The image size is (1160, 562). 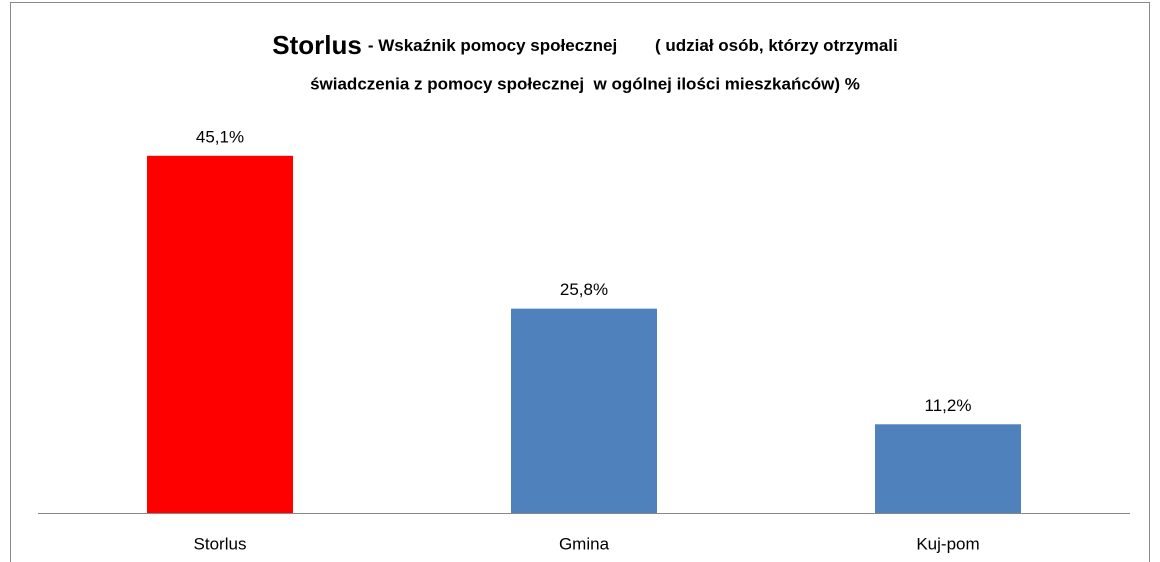 What do you see at coordinates (947, 543) in the screenshot?
I see `x-tick-label: Kuj-pom` at bounding box center [947, 543].